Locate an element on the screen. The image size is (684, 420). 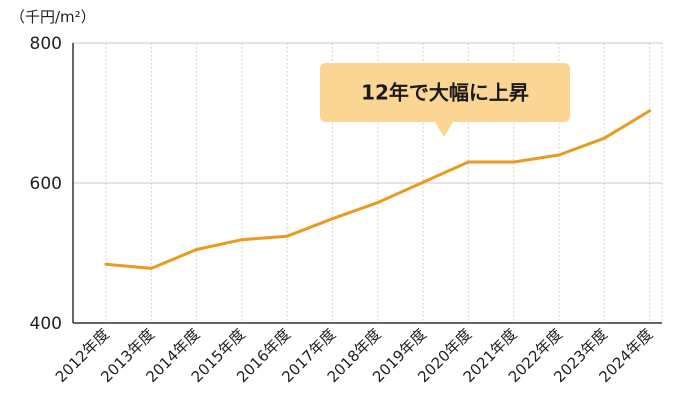
annotation-callout: 12年で大幅に上昇 is located at coordinates (445, 100).